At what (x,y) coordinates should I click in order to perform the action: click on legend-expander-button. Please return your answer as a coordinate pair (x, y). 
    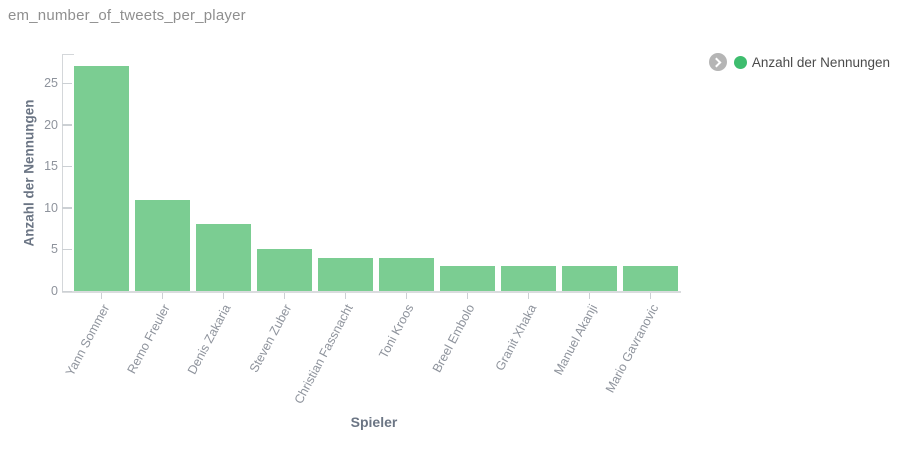
    Looking at the image, I should click on (717, 62).